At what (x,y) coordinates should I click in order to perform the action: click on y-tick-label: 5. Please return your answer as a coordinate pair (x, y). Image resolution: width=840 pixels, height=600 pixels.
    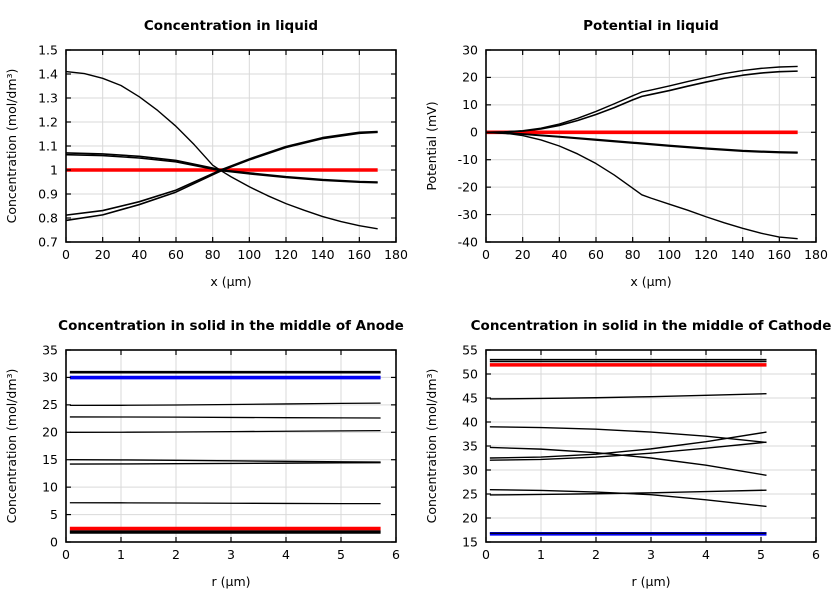
    Looking at the image, I should click on (54, 514).